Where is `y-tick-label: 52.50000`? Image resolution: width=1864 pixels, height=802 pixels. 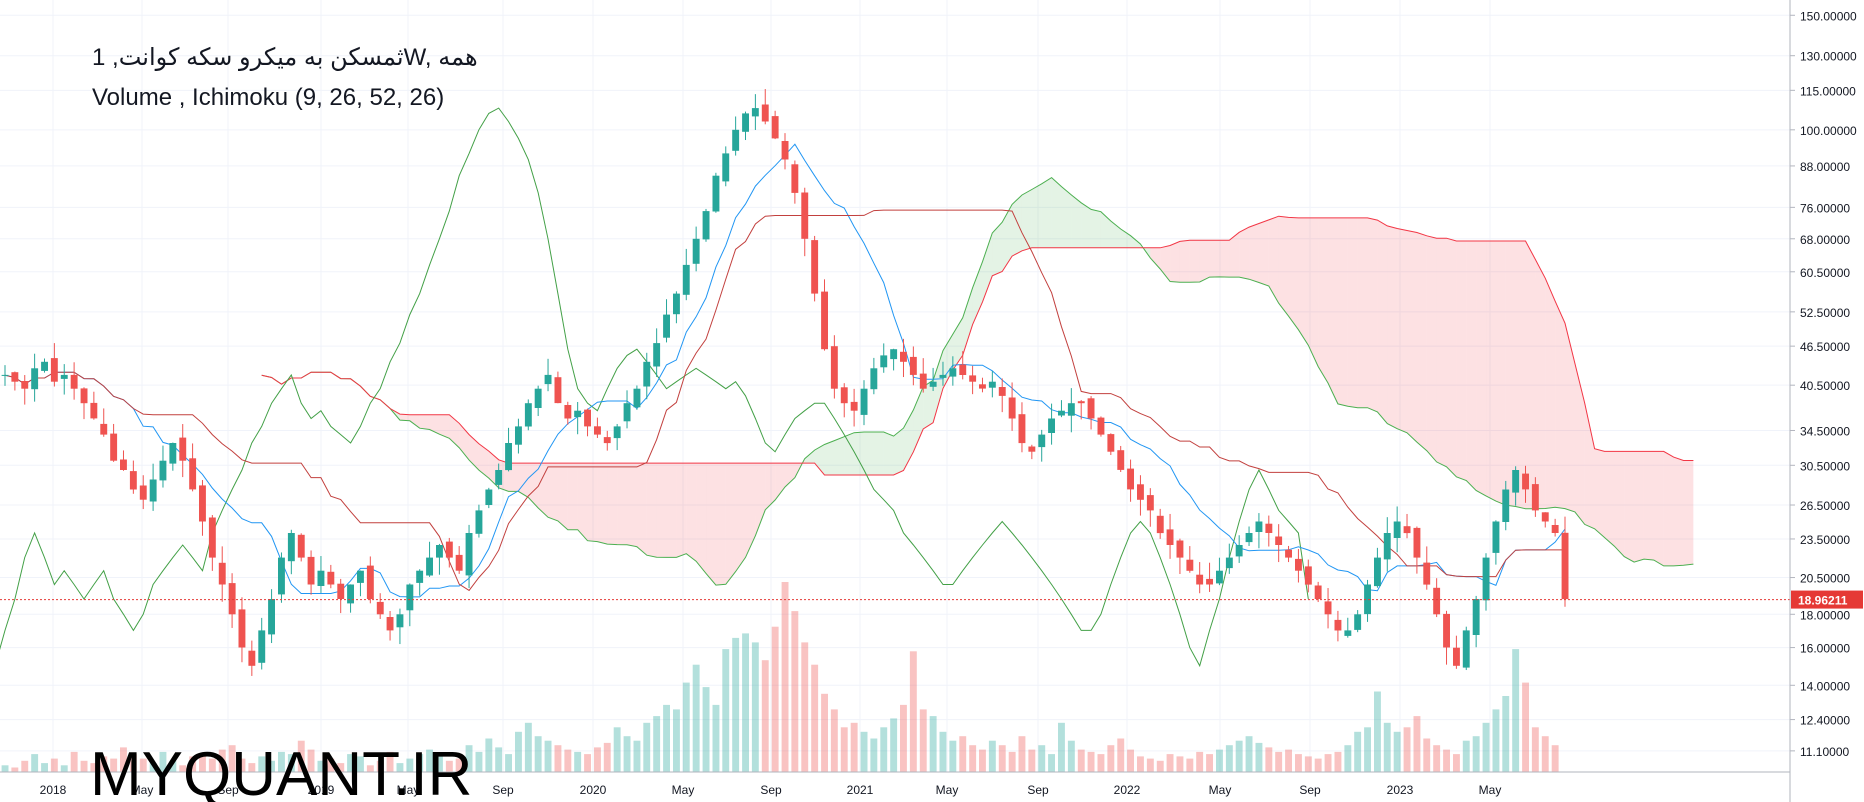
y-tick-label: 52.50000 is located at coordinates (1825, 313).